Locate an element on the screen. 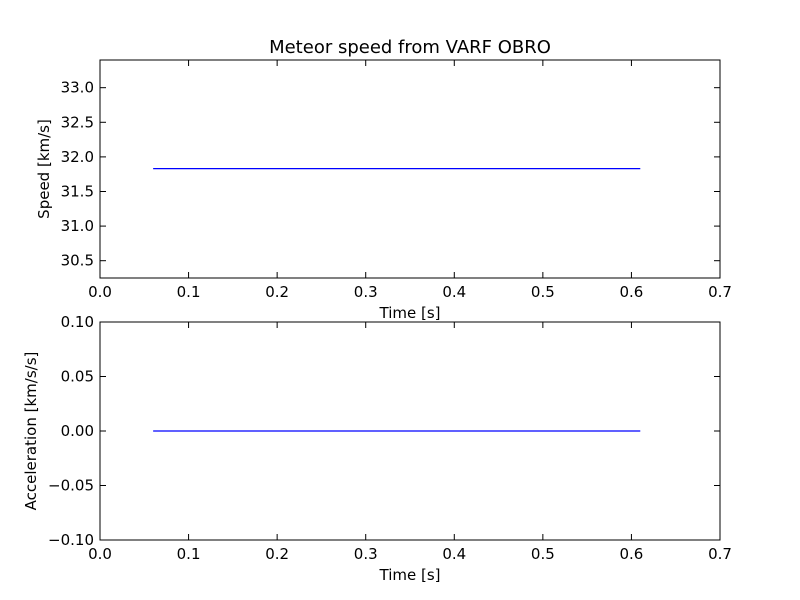  speed-x-tick-label: 0.5 is located at coordinates (543, 292).